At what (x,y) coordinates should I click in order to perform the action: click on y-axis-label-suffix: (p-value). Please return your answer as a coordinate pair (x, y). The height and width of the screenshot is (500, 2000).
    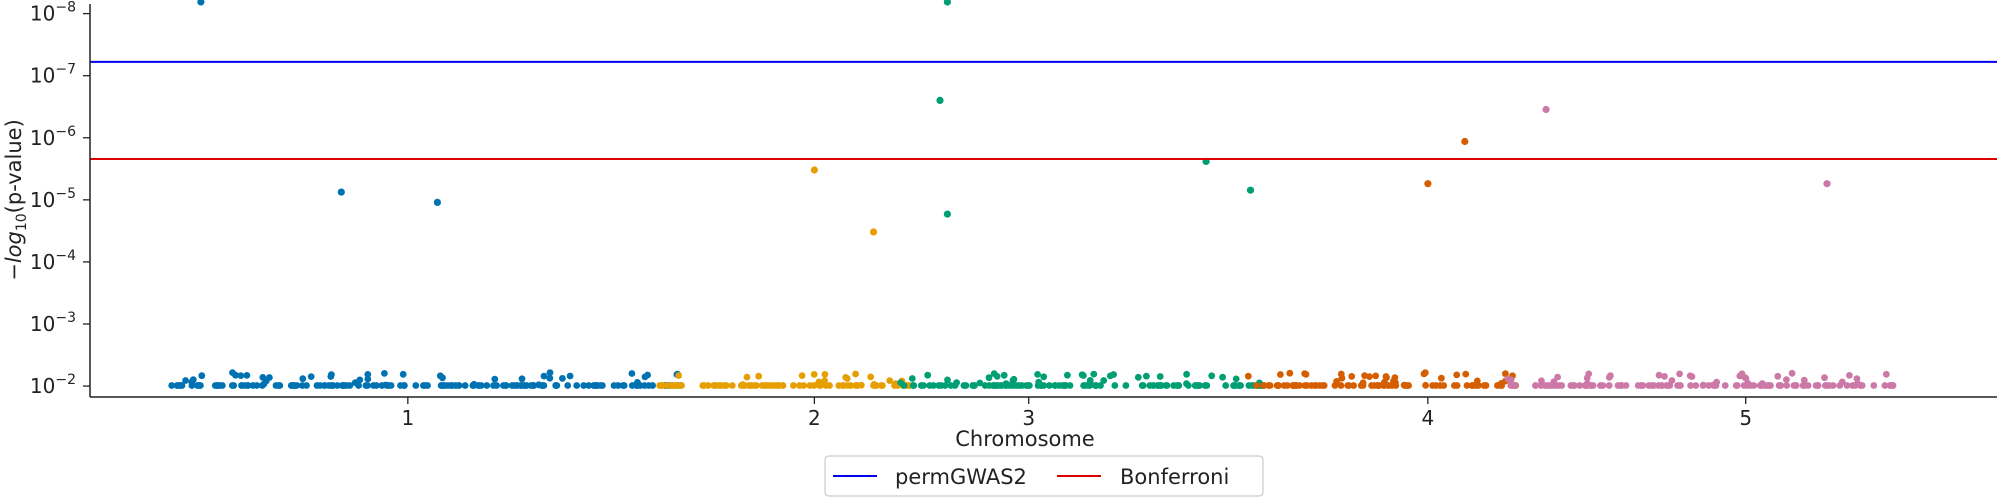
    Looking at the image, I should click on (14, 166).